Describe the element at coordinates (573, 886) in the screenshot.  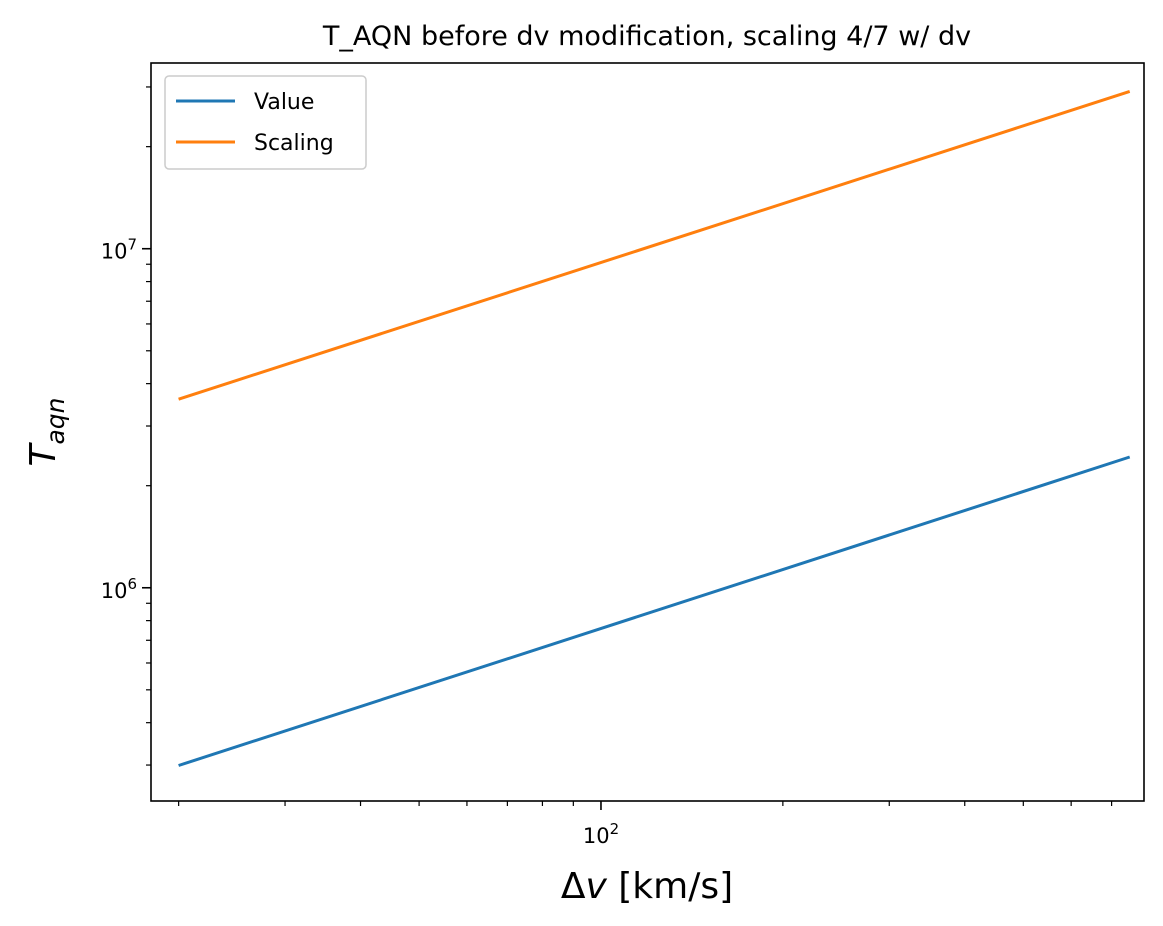
I see `x-axis-label-delta: Δ` at that location.